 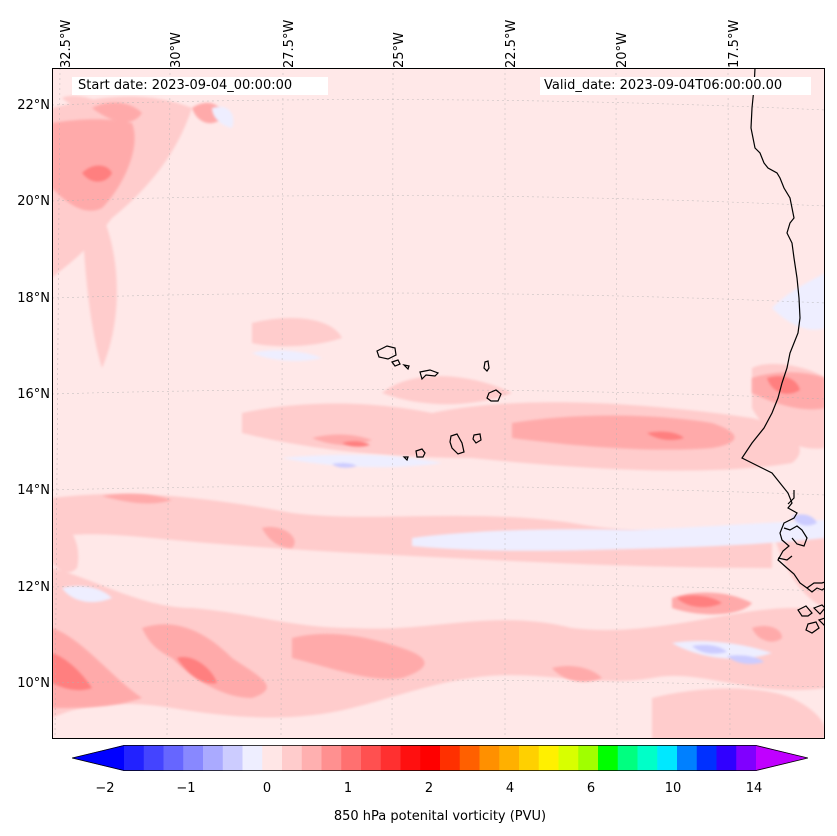 What do you see at coordinates (494, 395) in the screenshot?
I see `island-boa-vista` at bounding box center [494, 395].